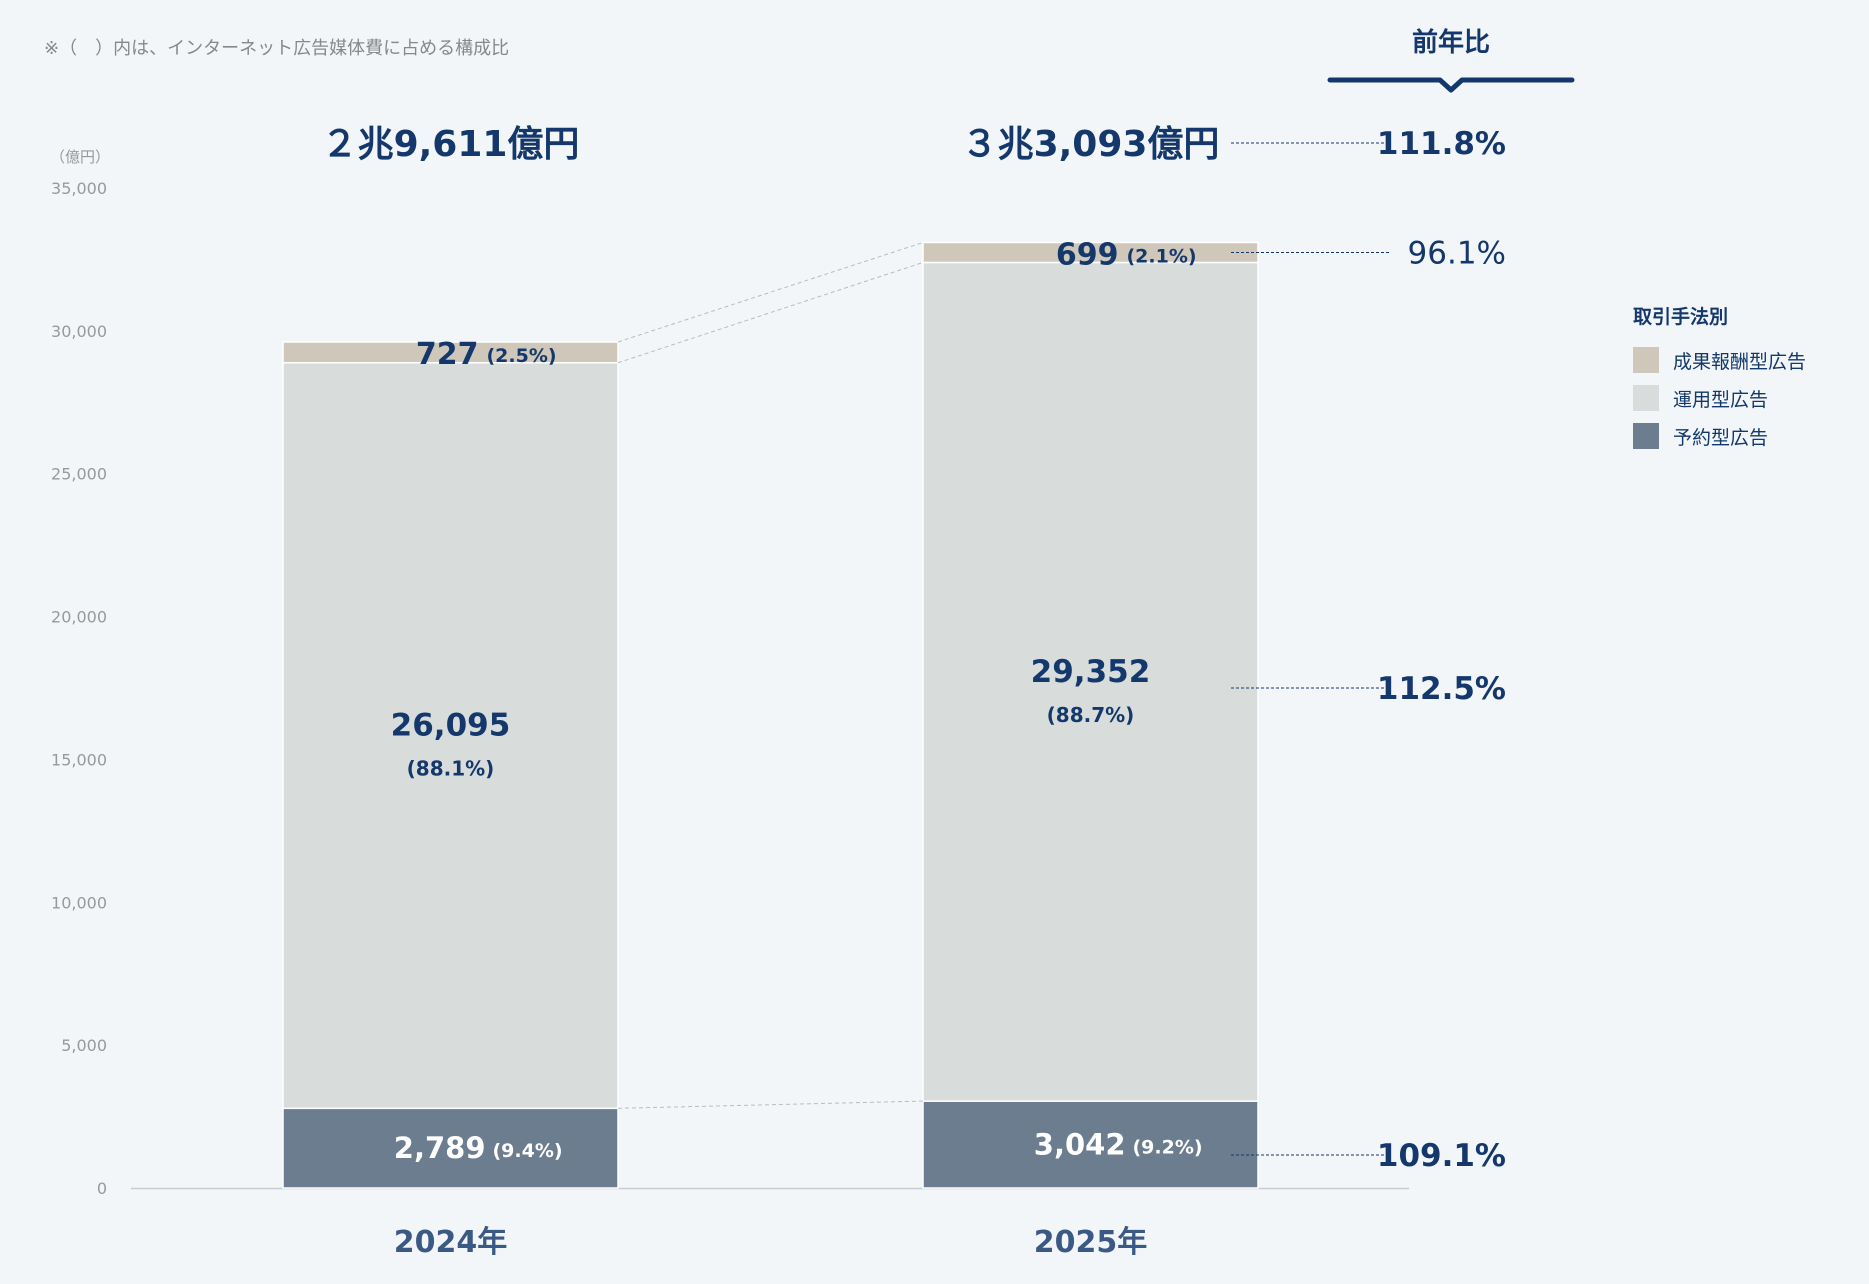 The height and width of the screenshot is (1284, 1869). Describe the element at coordinates (79, 617) in the screenshot. I see `y-tick-label: 20,000` at that location.